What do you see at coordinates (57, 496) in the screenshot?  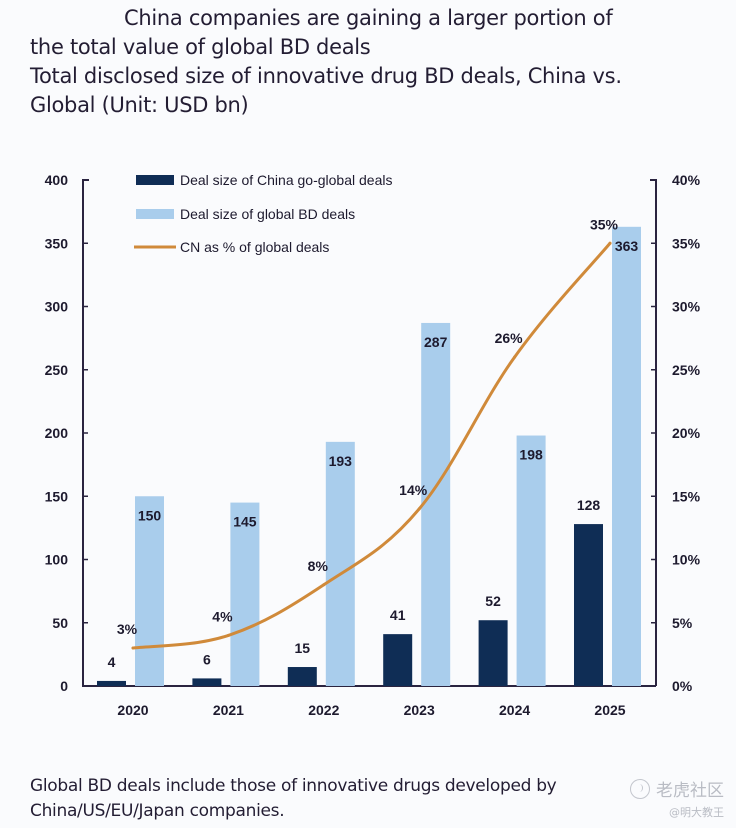 I see `left-tick-label: 150` at bounding box center [57, 496].